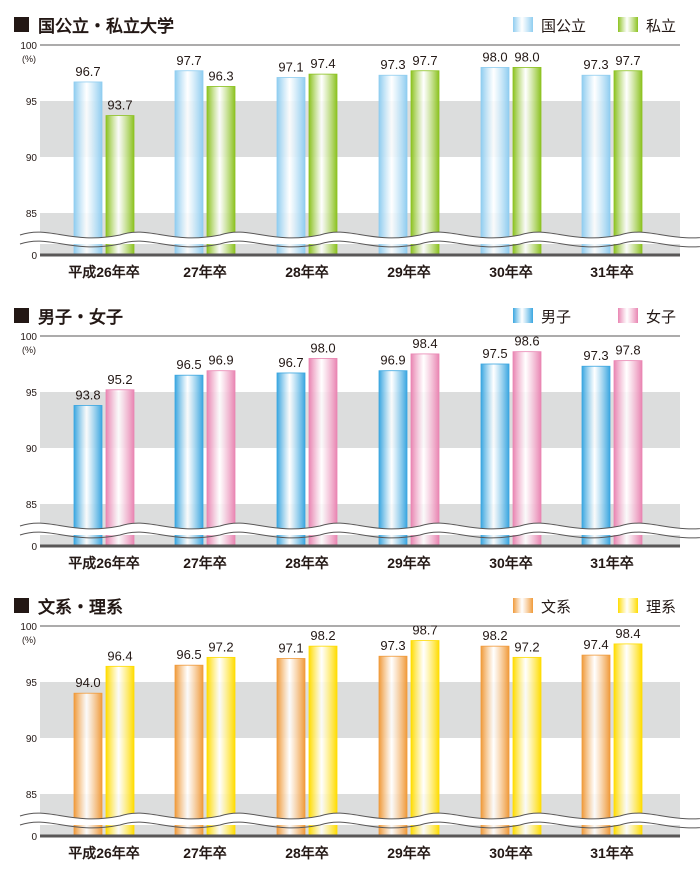 The height and width of the screenshot is (871, 700). Describe the element at coordinates (526, 341) in the screenshot. I see `data-label: 98.6` at that location.